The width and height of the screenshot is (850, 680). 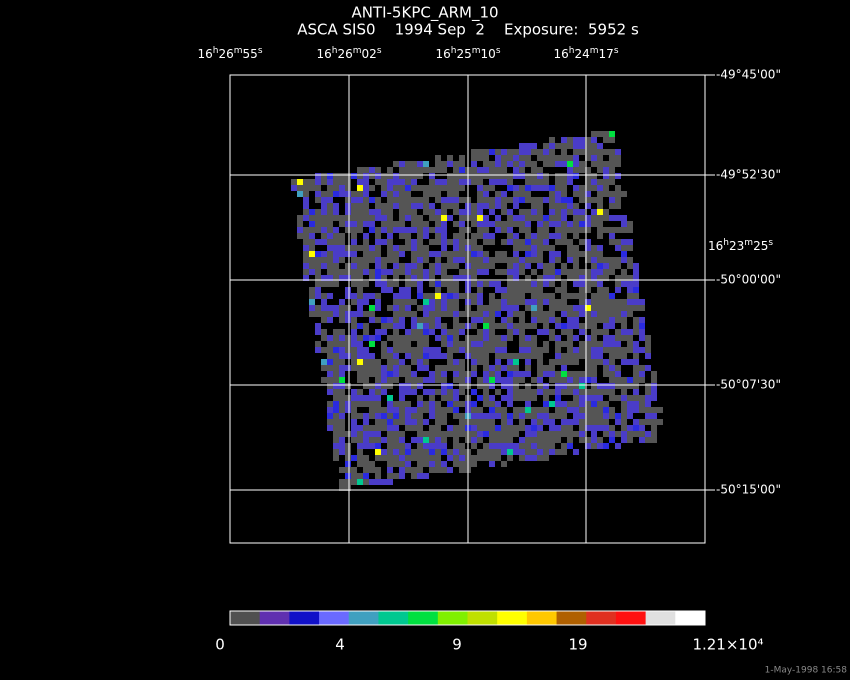 What do you see at coordinates (748, 75) in the screenshot?
I see `dec-label: -49°45'00"` at bounding box center [748, 75].